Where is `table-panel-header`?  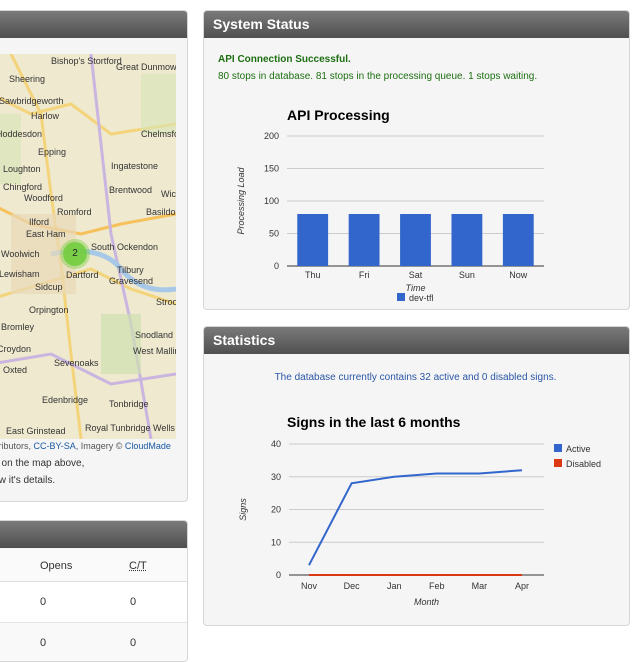 table-panel-header is located at coordinates (93, 534).